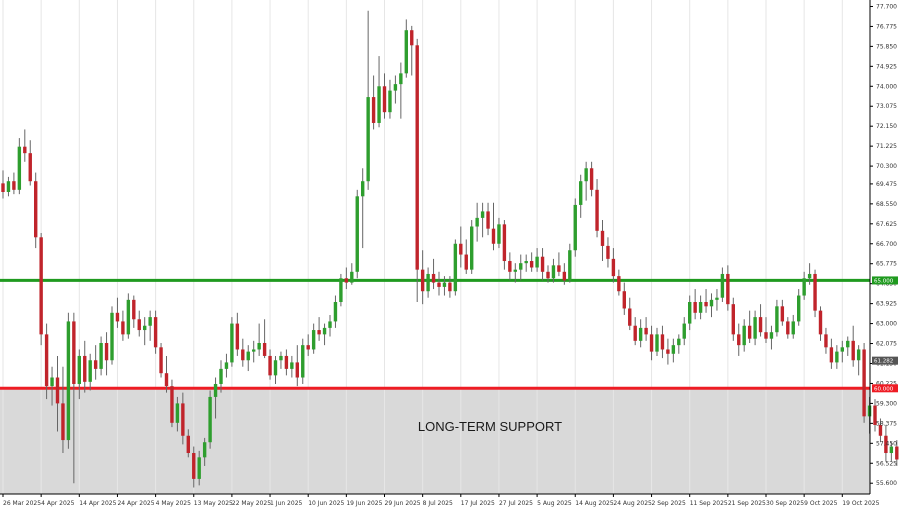 The height and width of the screenshot is (508, 900). What do you see at coordinates (135, 503) in the screenshot?
I see `x-tick-label: 24 Apr 2025` at bounding box center [135, 503].